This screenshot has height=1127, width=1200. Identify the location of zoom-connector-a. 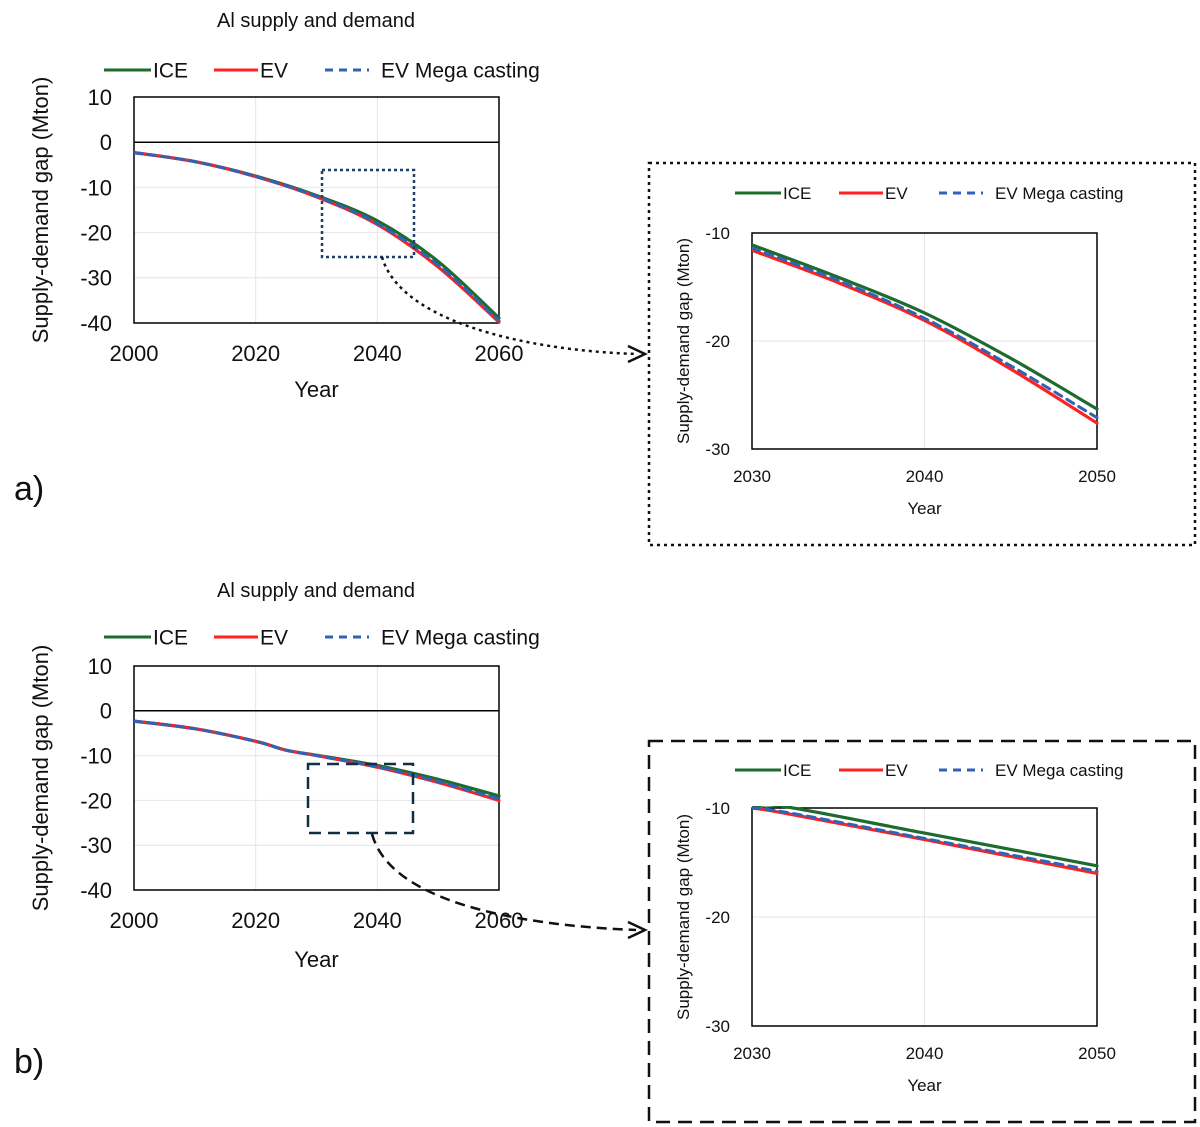
(508, 306).